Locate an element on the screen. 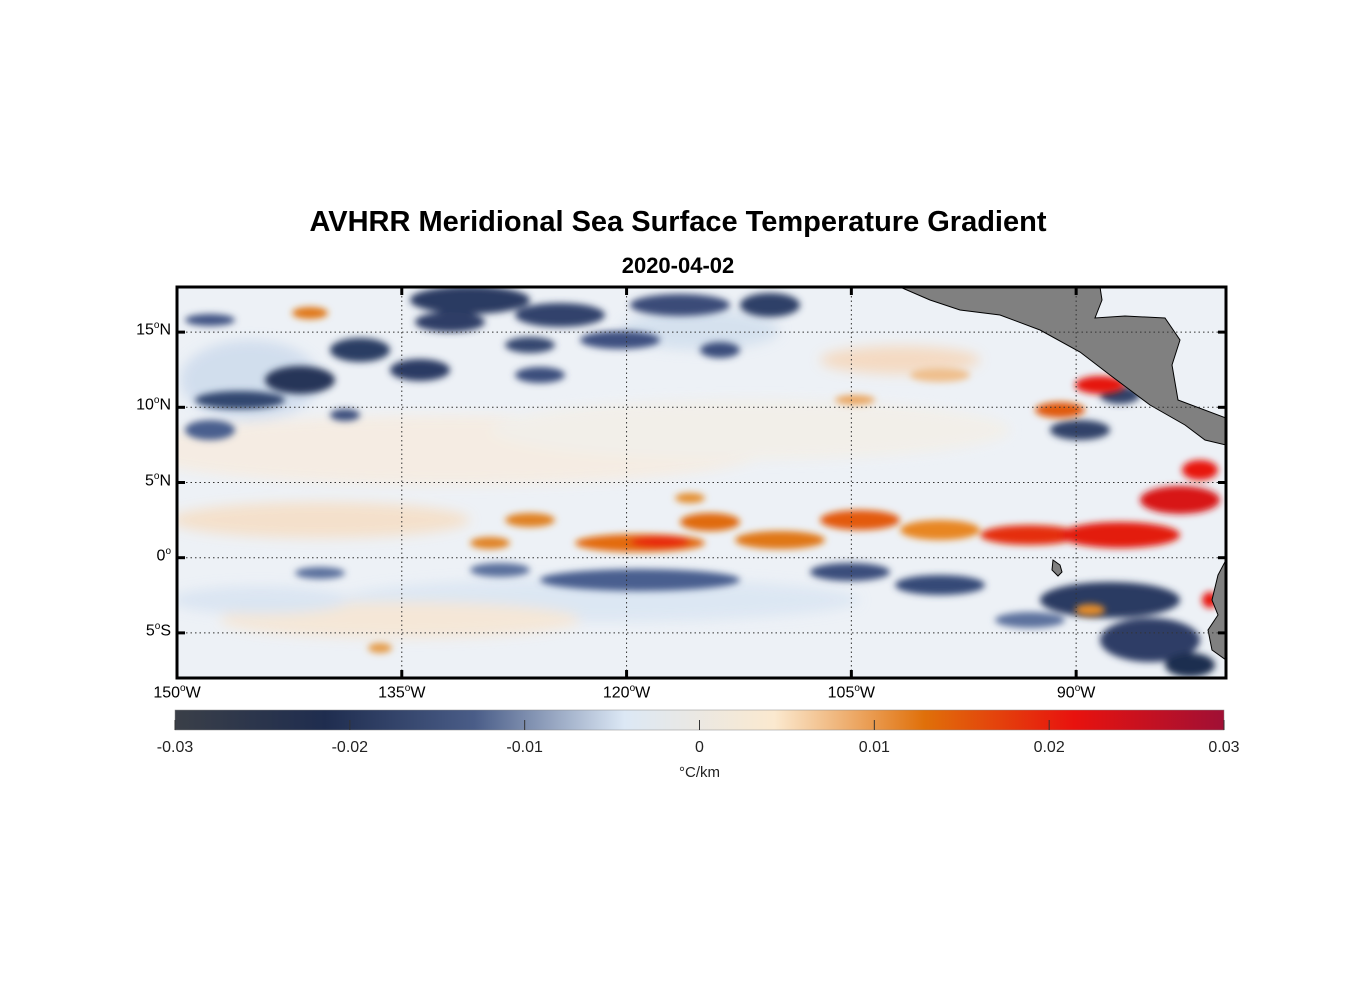 Image resolution: width=1356 pixels, height=1000 pixels. colorbar-tick-label: -0.02 is located at coordinates (350, 747).